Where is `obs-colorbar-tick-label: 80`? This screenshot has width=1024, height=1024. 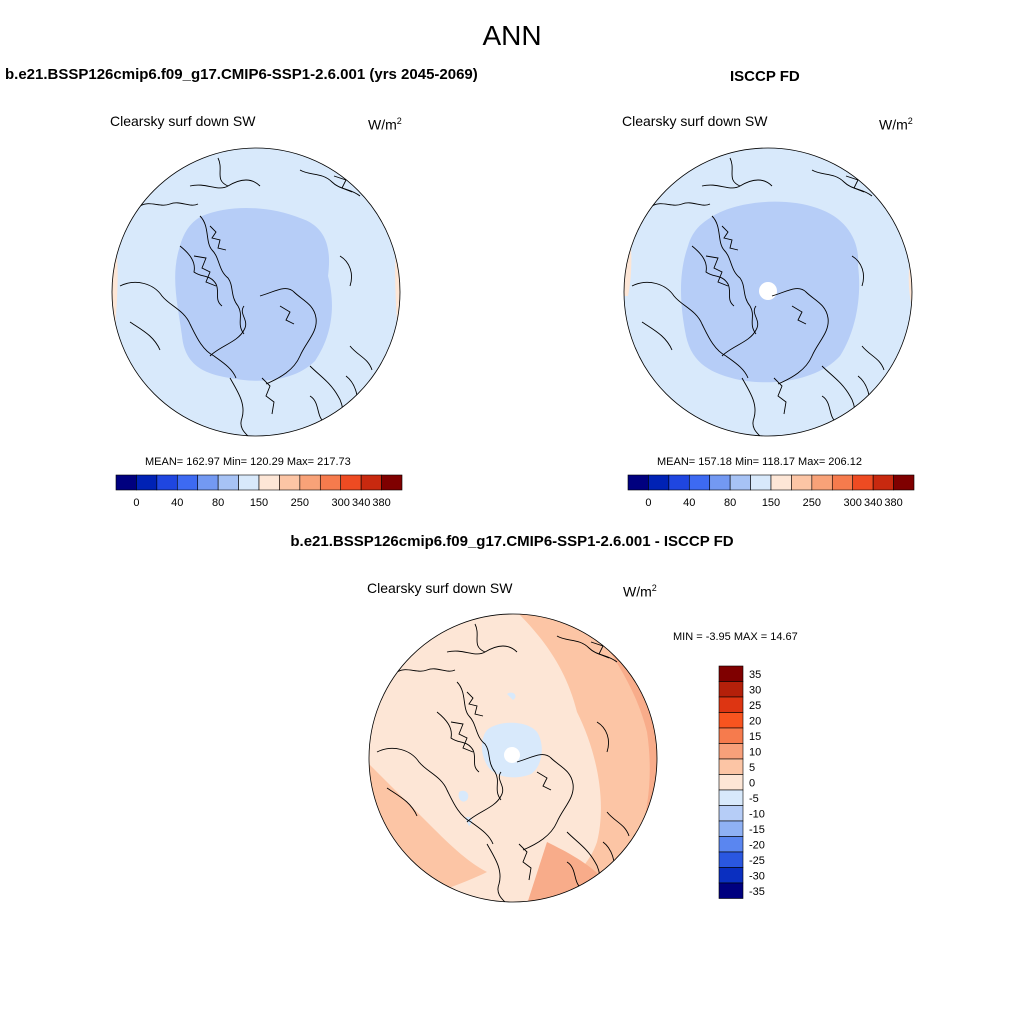
obs-colorbar-tick-label: 80 is located at coordinates (730, 503).